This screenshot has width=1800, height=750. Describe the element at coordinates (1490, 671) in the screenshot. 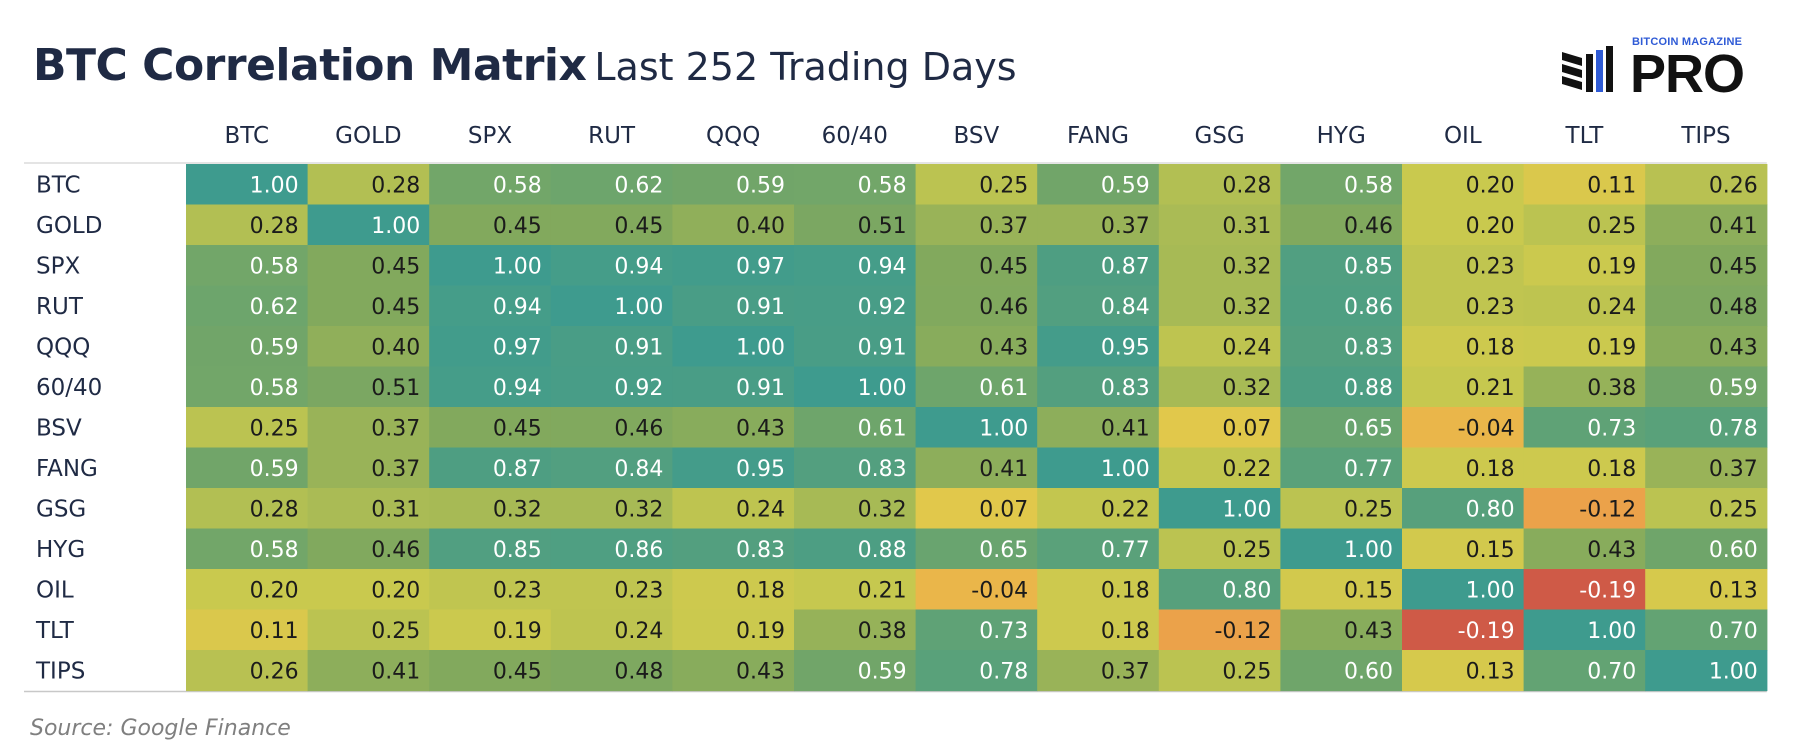

I see `cell-value-label: 0.13` at that location.